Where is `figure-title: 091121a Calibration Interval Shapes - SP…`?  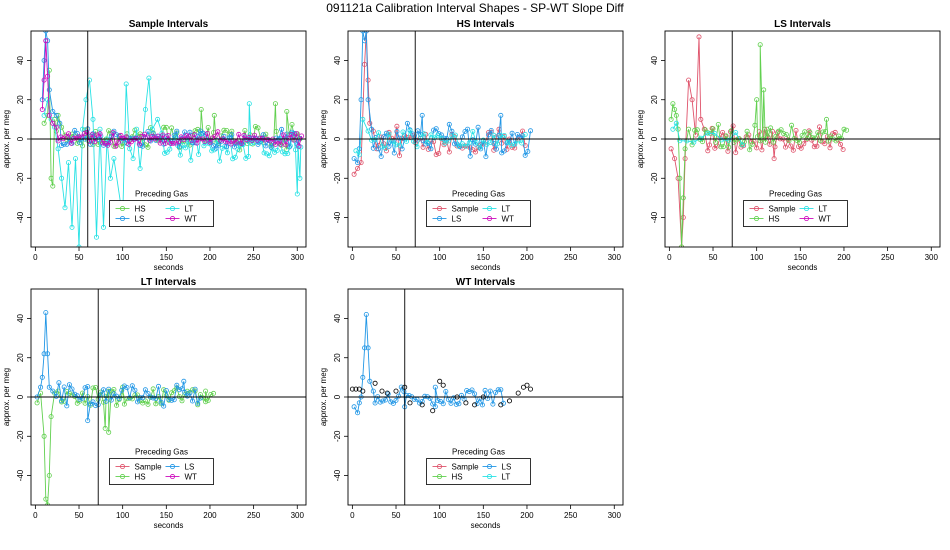
figure-title: 091121a Calibration Interval Shapes - SP… is located at coordinates (475, 8).